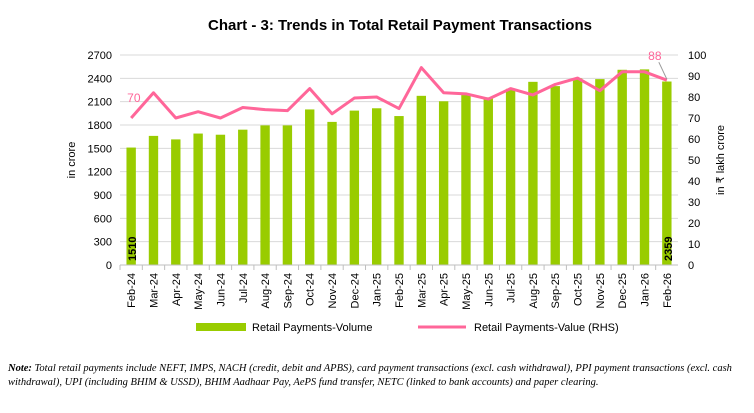 The height and width of the screenshot is (413, 754). What do you see at coordinates (199, 291) in the screenshot?
I see `x-tick-label: May-24` at bounding box center [199, 291].